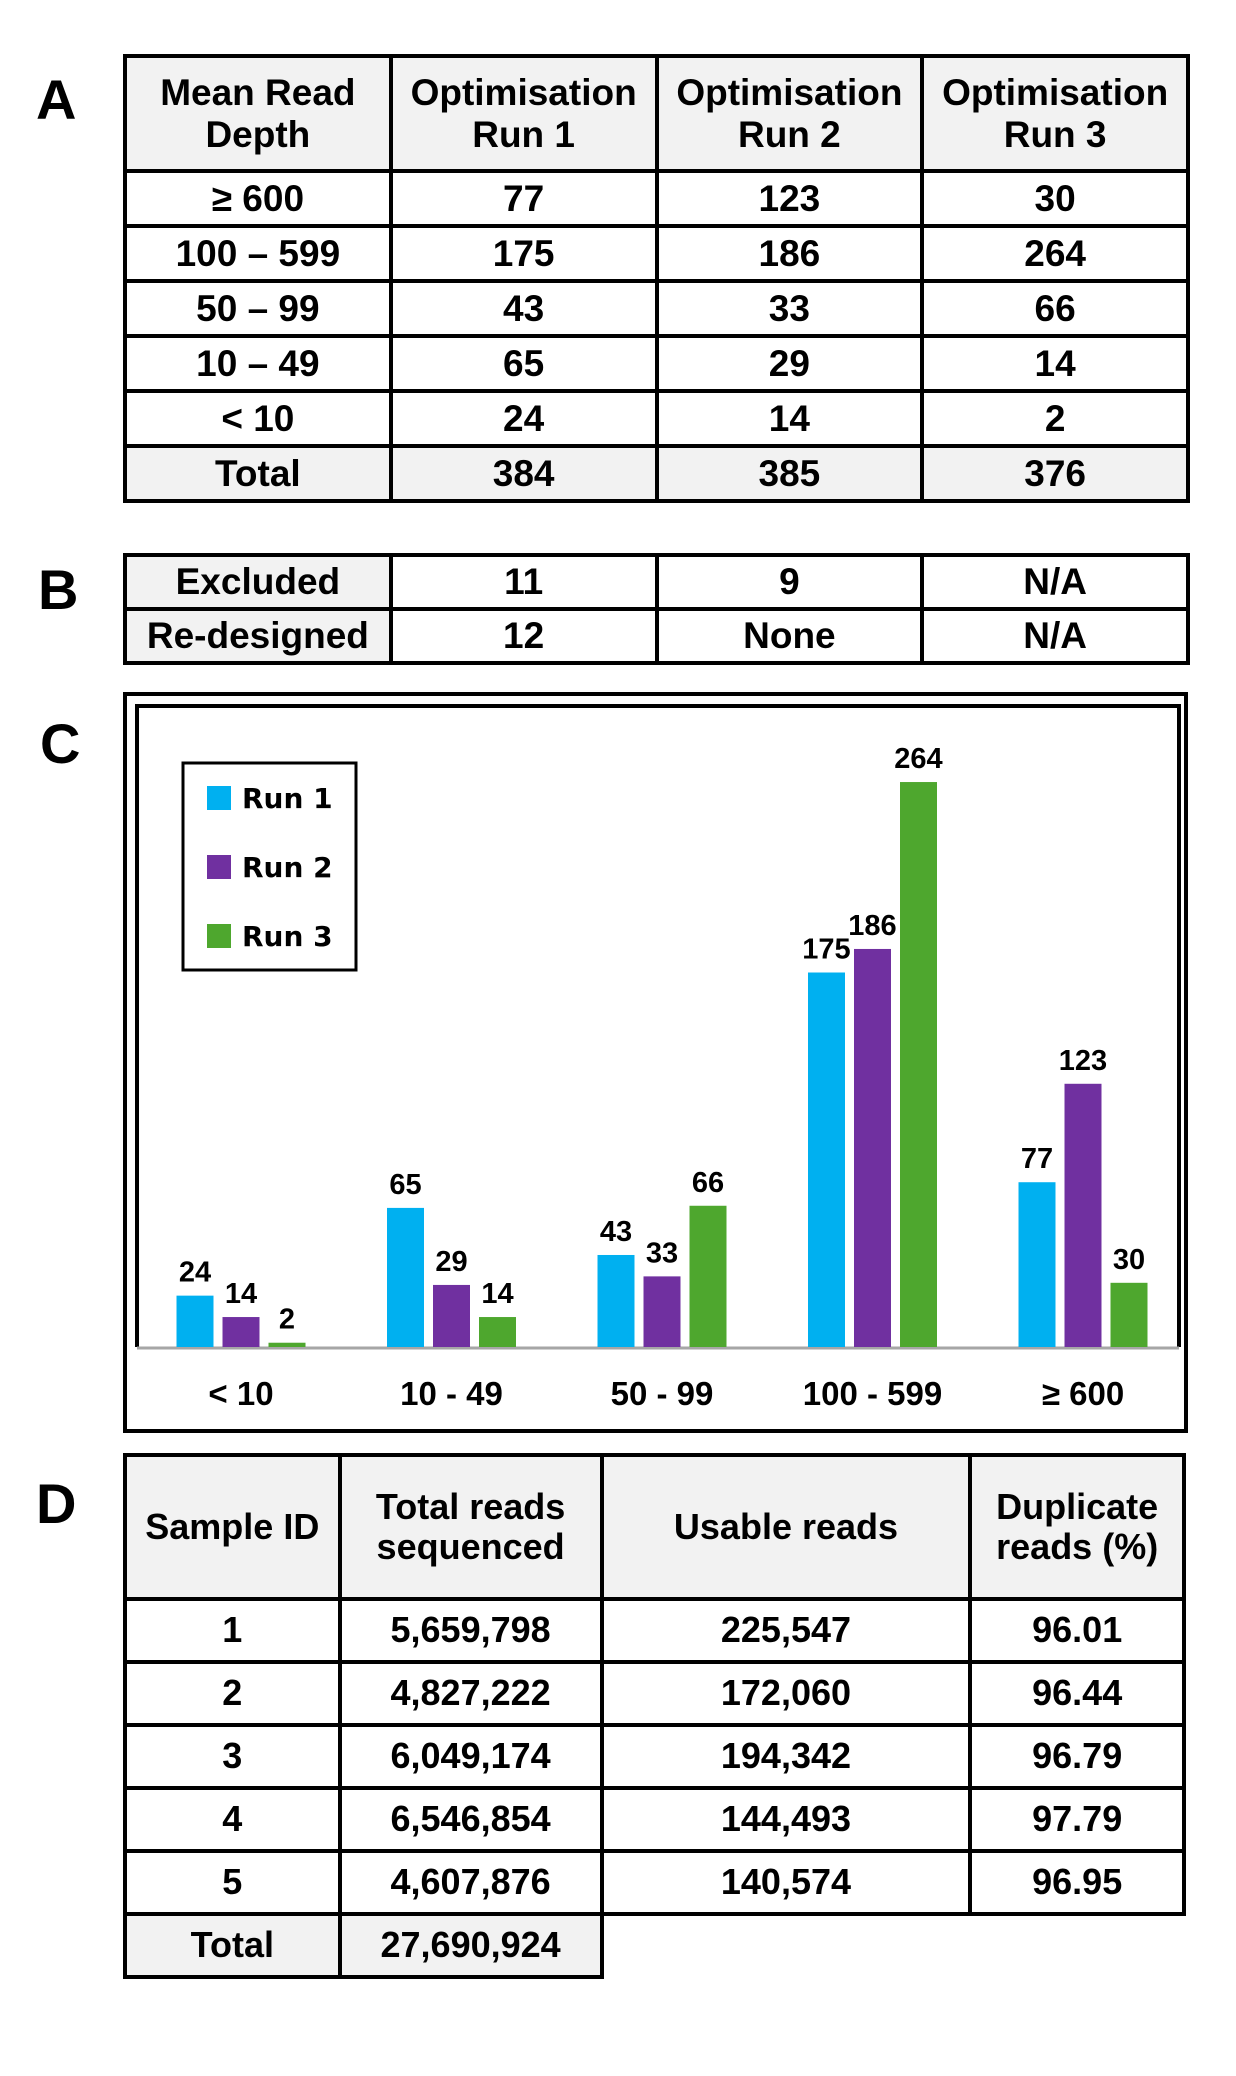  Describe the element at coordinates (524, 134) in the screenshot. I see `header-line: Run 1` at that location.